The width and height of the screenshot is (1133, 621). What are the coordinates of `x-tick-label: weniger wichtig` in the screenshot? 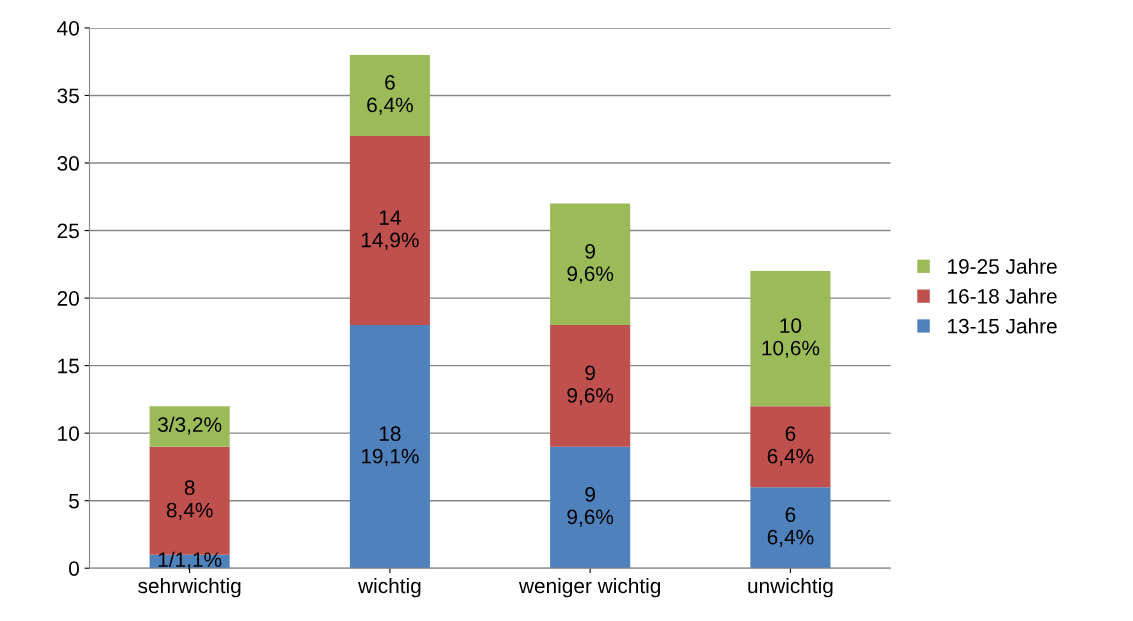 It's located at (589, 587).